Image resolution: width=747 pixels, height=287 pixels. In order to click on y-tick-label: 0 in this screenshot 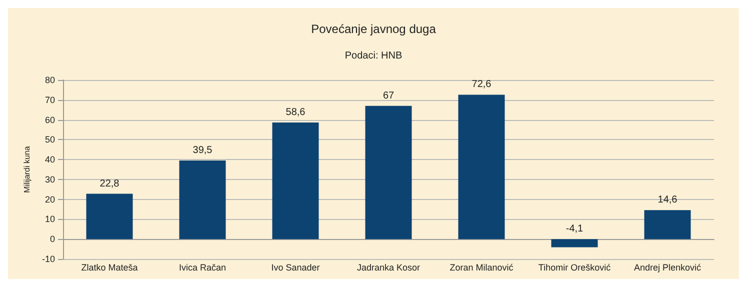, I will do `click(52, 239)`.